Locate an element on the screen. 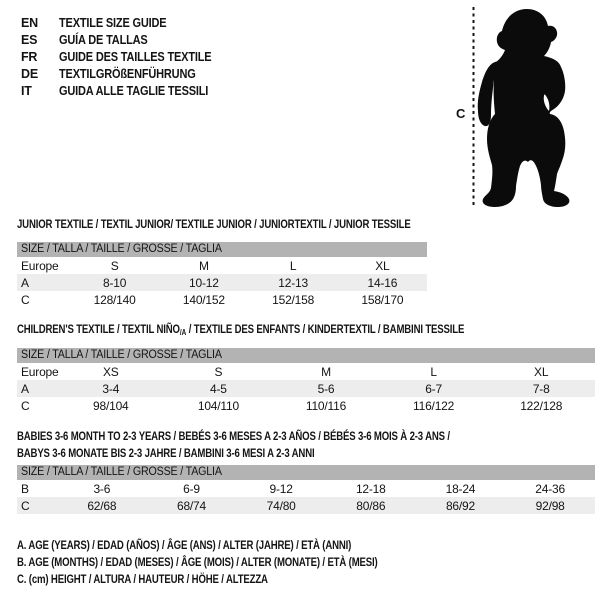 The height and width of the screenshot is (600, 600). table-row-age: A 3-4 4-5 5-6 6-7 7-8 is located at coordinates (306, 388).